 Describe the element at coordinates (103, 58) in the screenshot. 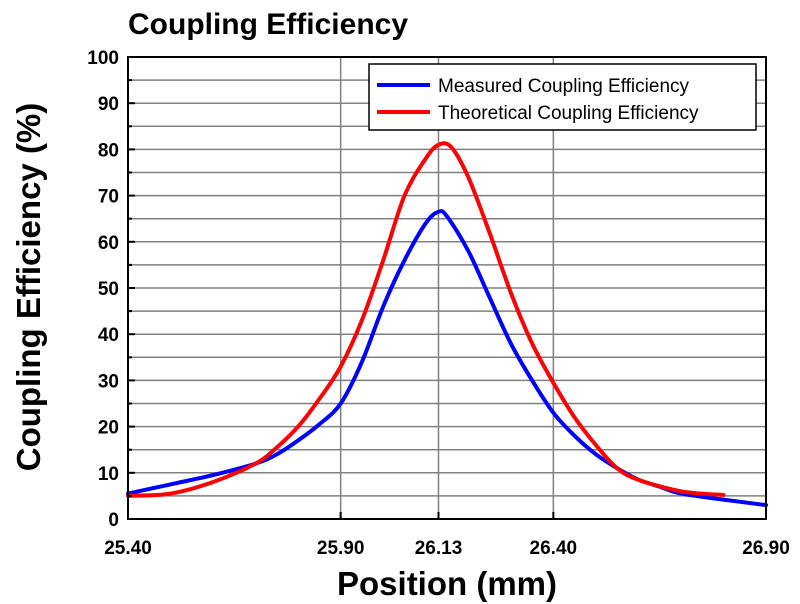

I see `y-tick-label: 100` at that location.